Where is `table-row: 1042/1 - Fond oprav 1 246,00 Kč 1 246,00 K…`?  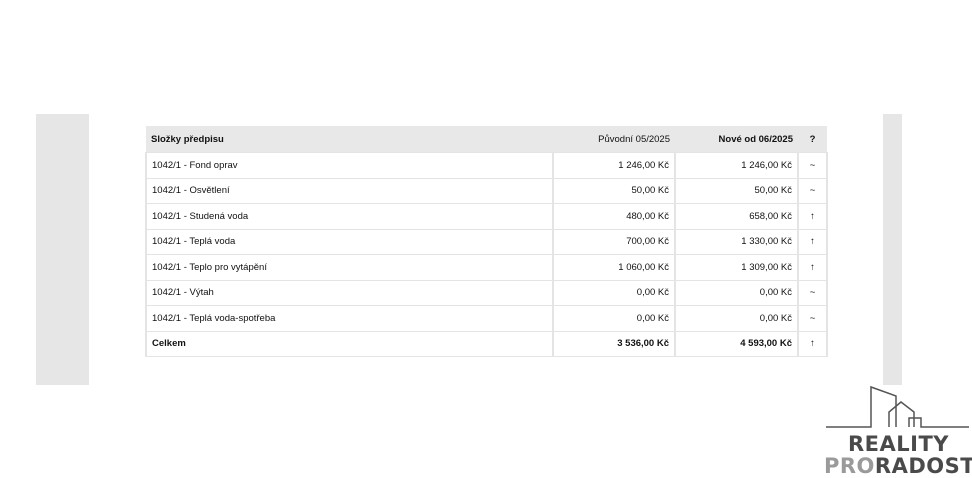 table-row: 1042/1 - Fond oprav 1 246,00 Kč 1 246,00 K… is located at coordinates (486, 165).